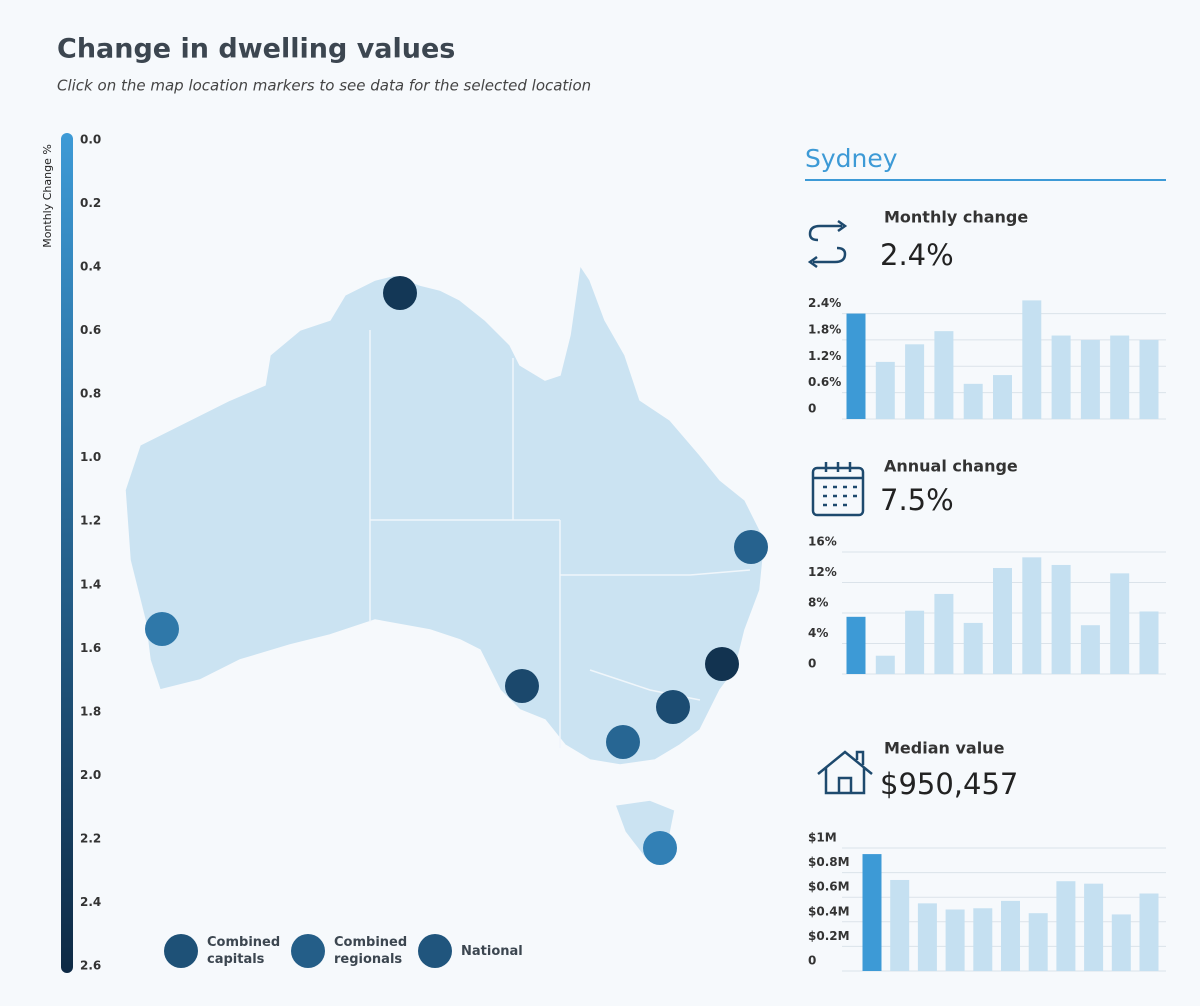 This screenshot has height=1006, width=1200. I want to click on legend-label: Combined regionals, so click(371, 951).